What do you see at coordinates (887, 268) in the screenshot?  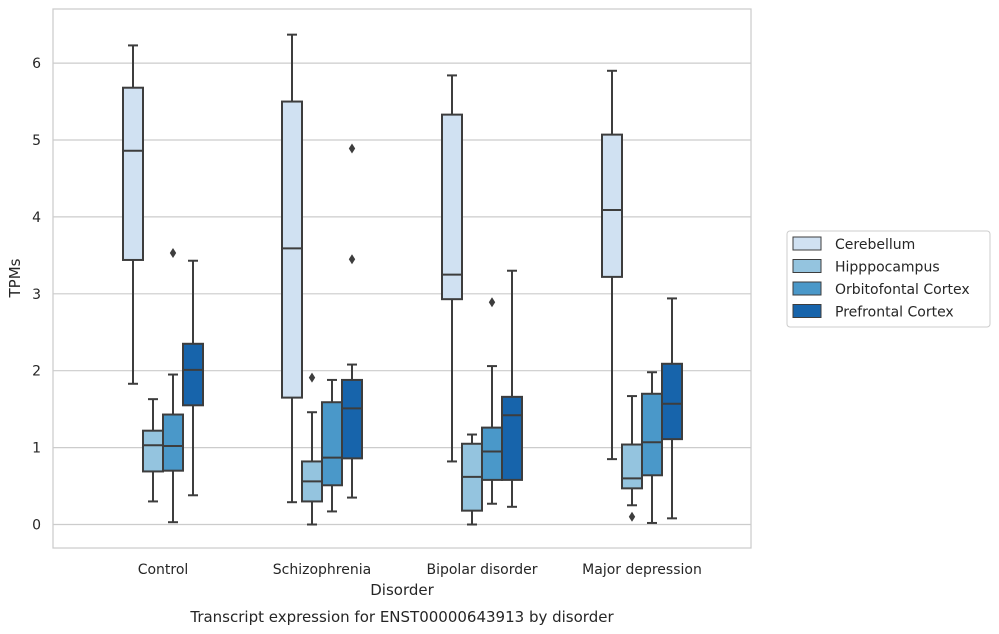 I see `legend-label: Hipppocampus` at bounding box center [887, 268].